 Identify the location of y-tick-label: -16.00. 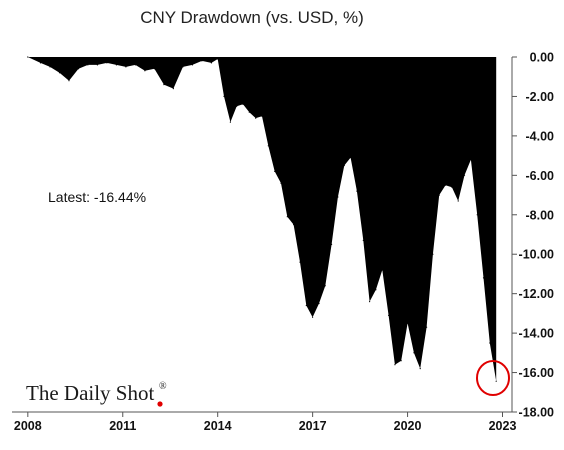
(536, 373).